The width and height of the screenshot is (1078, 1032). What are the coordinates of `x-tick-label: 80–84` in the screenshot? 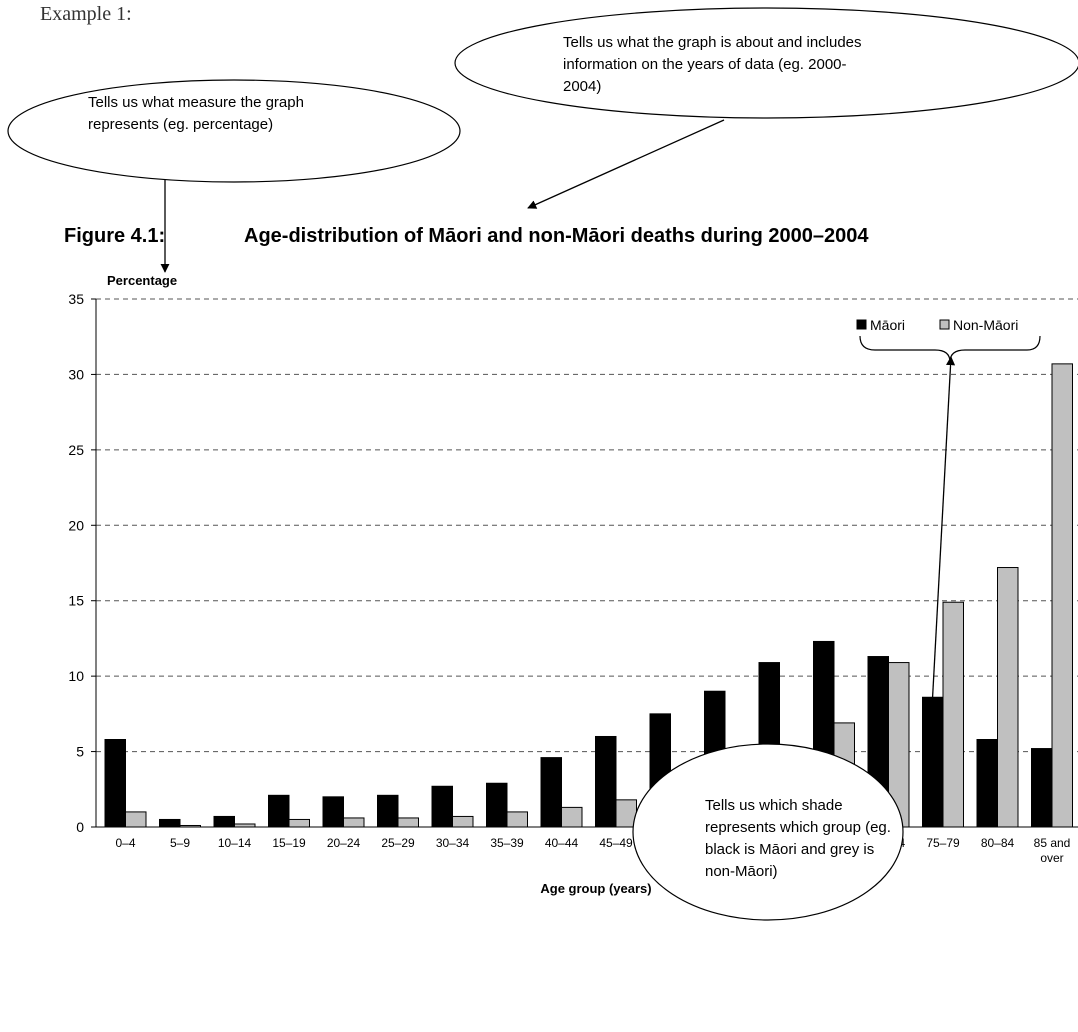 It's located at (998, 843).